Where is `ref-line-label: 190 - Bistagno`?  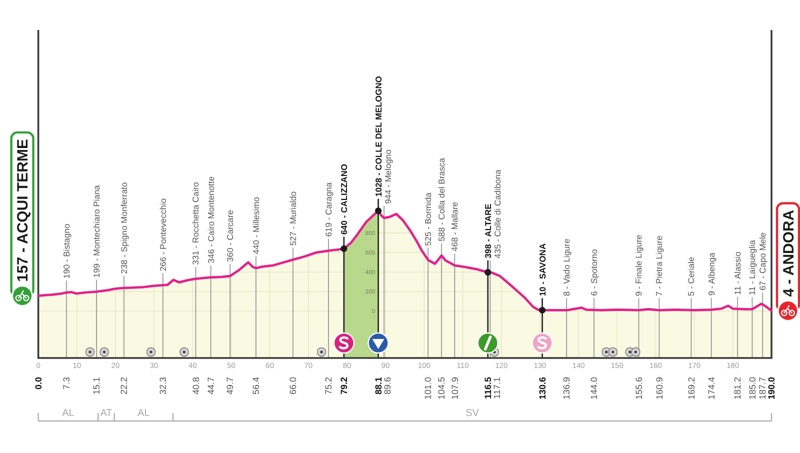
ref-line-label: 190 - Bistagno is located at coordinates (66, 251).